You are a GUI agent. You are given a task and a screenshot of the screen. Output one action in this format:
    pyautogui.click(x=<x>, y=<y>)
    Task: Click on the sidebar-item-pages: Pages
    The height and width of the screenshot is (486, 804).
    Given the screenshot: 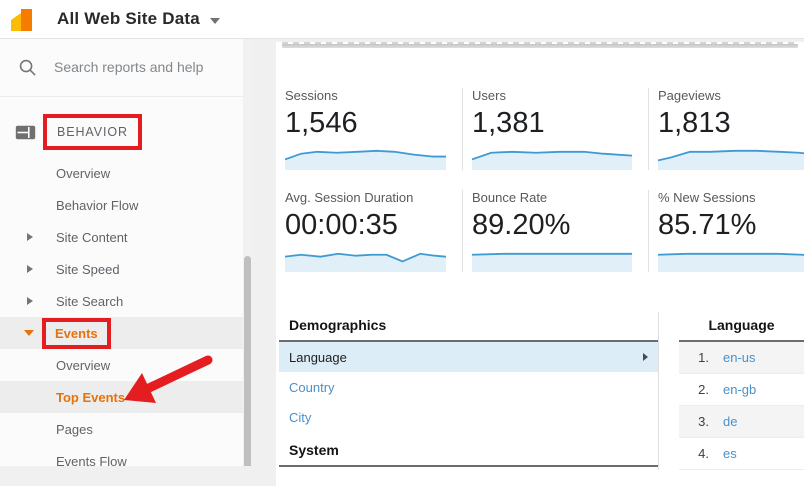 What is the action you would take?
    pyautogui.click(x=74, y=429)
    